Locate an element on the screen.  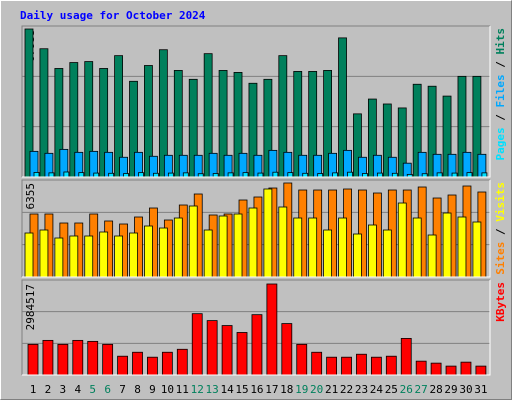
legend: Sites / Visits is located at coordinates (500, 228).